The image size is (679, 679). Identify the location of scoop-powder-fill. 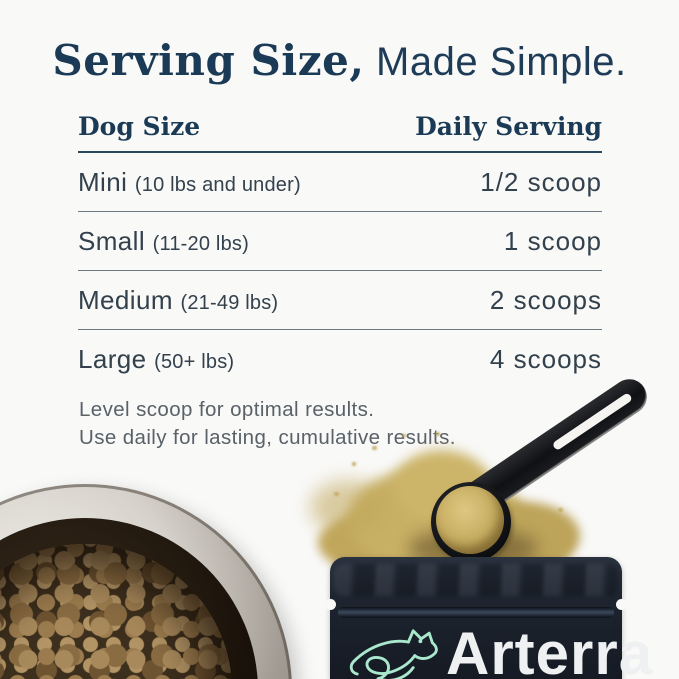
(470, 520).